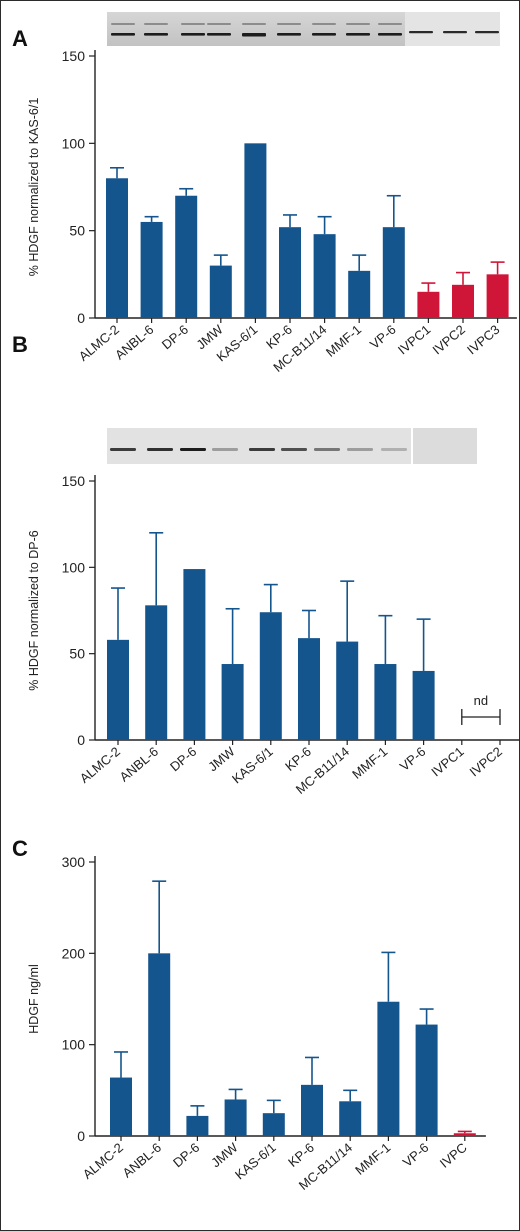  What do you see at coordinates (20, 344) in the screenshot?
I see `panel-letter-b: B` at bounding box center [20, 344].